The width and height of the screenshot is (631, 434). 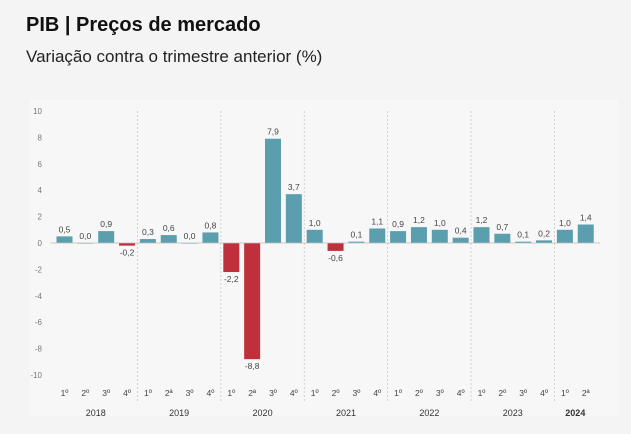 What do you see at coordinates (96, 413) in the screenshot?
I see `year-label: 2018` at bounding box center [96, 413].